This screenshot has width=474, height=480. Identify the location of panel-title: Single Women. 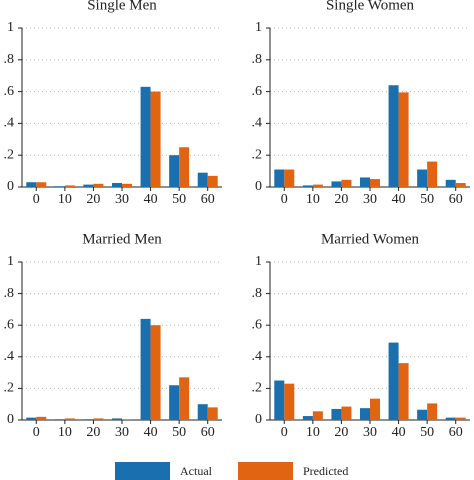
(370, 6).